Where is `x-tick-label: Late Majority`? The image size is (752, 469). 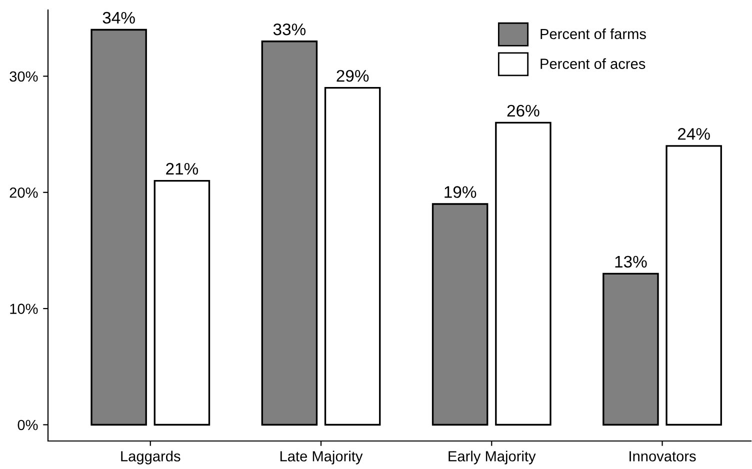
x-tick-label: Late Majority is located at coordinates (321, 457).